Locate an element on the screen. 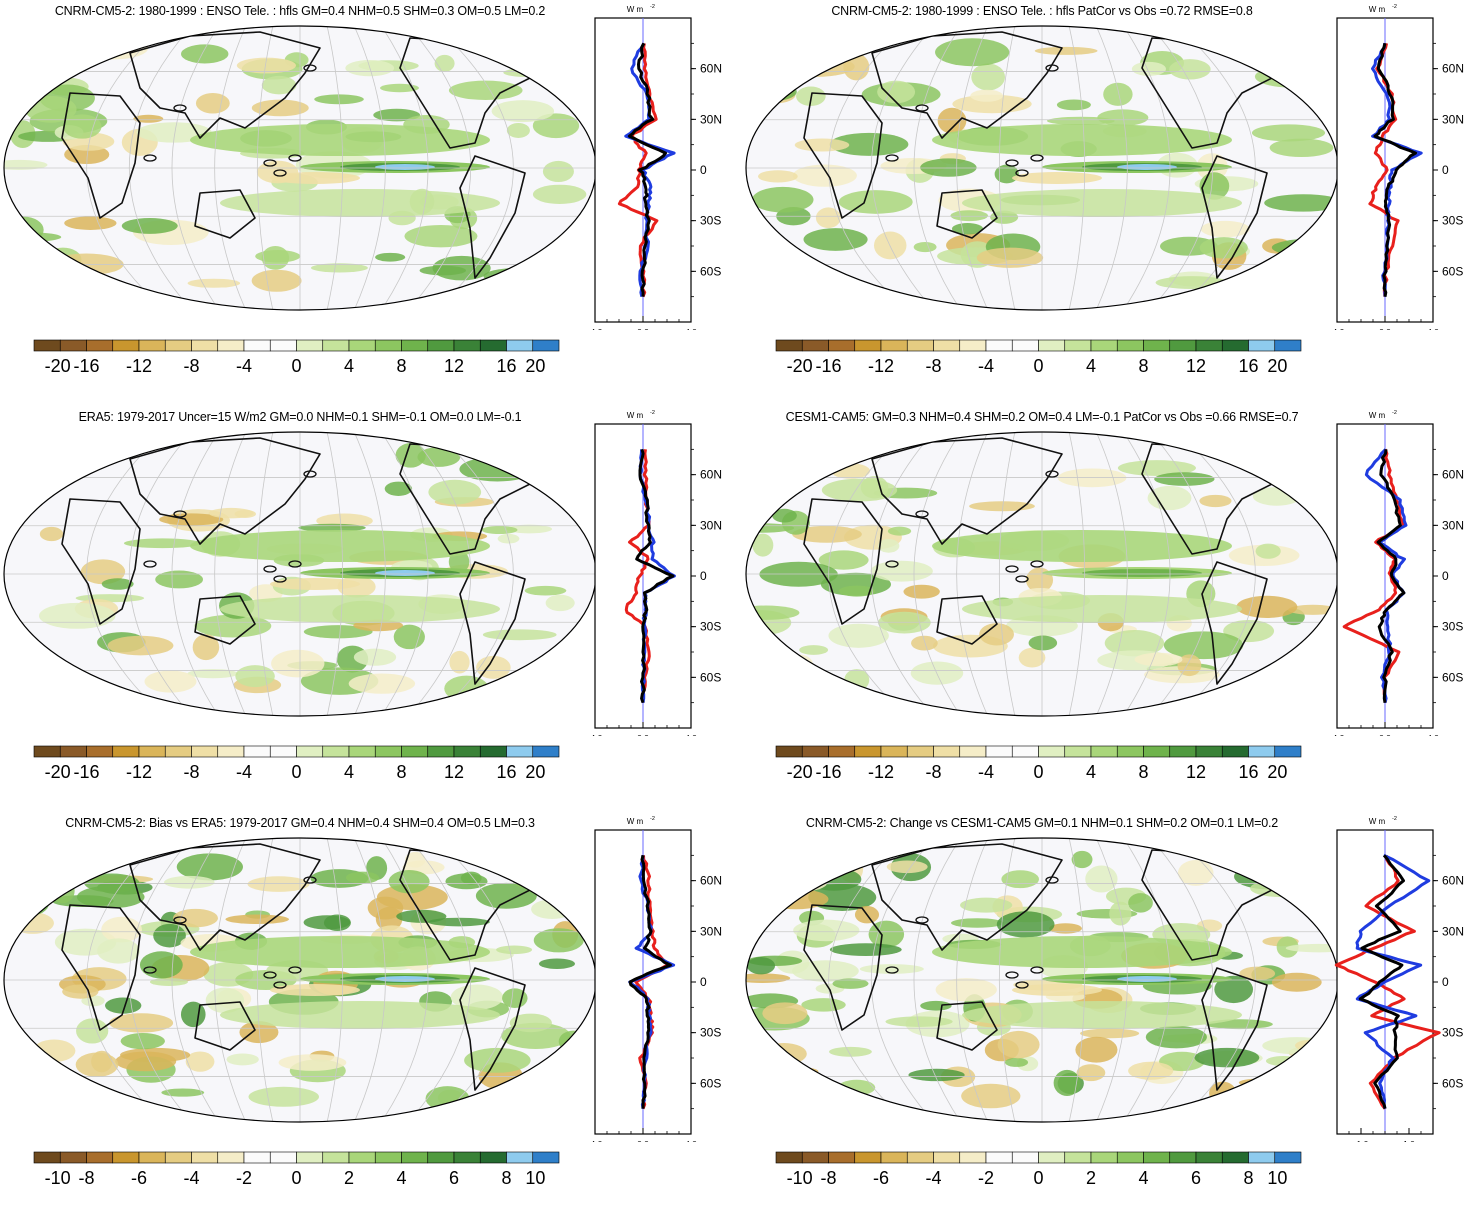 This screenshot has width=1483, height=1207. colorbar-label: 4 is located at coordinates (1143, 1178).